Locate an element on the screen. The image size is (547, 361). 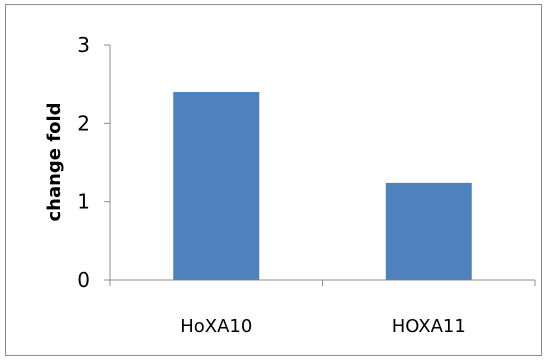
y-axis-title: change fold is located at coordinates (54, 161).